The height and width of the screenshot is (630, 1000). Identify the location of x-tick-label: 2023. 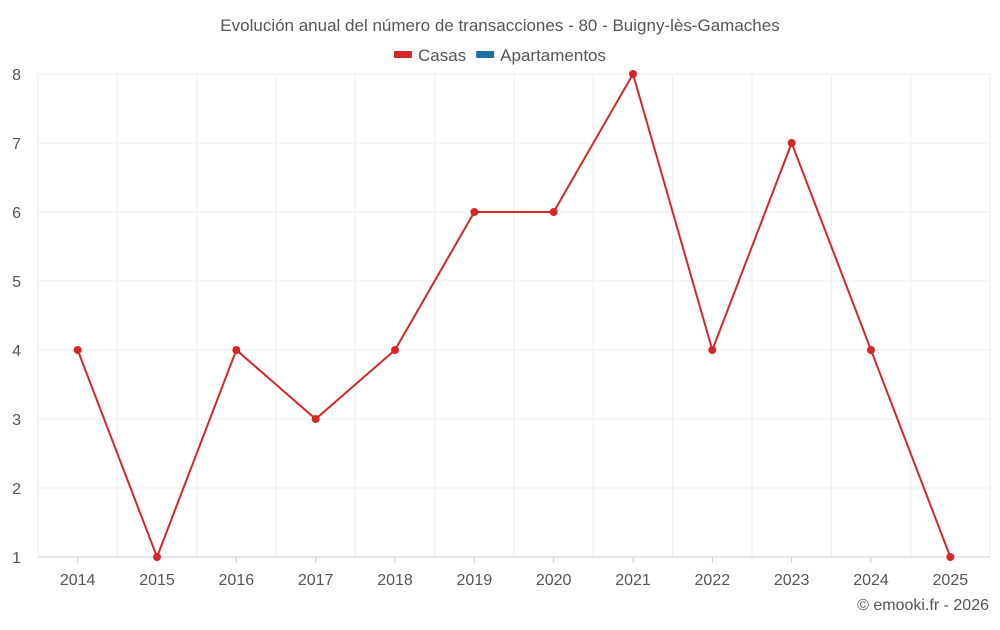
(792, 580).